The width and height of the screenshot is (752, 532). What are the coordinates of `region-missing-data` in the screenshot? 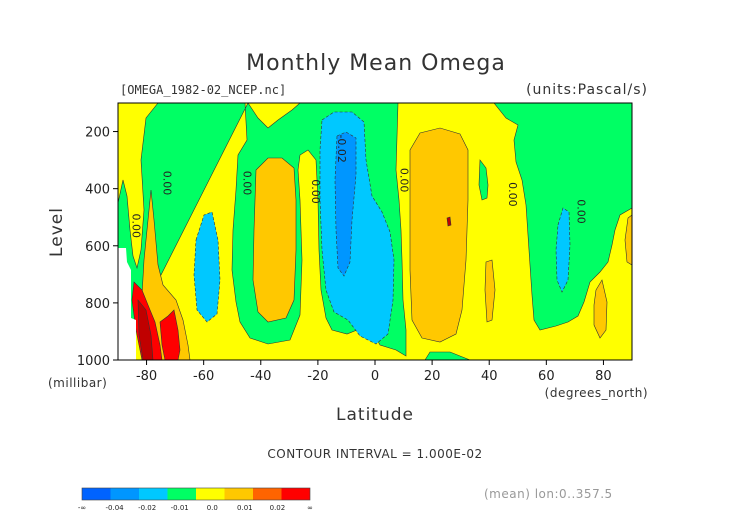 It's located at (127, 304).